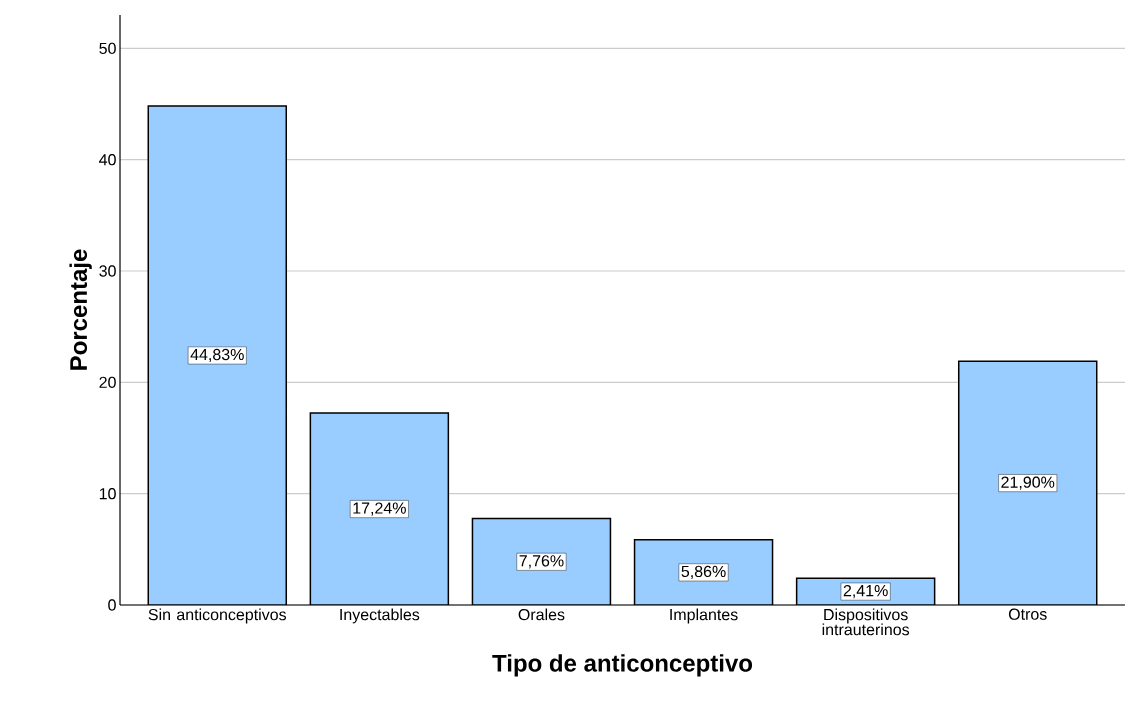  Describe the element at coordinates (704, 616) in the screenshot. I see `x-tick-label: Implantes` at that location.